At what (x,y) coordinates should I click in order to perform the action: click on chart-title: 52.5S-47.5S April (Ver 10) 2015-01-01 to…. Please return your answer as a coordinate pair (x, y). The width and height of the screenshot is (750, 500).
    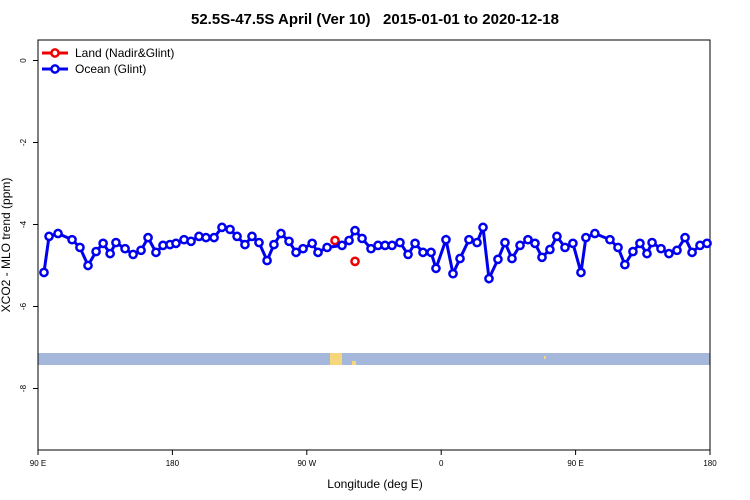
    Looking at the image, I should click on (375, 19).